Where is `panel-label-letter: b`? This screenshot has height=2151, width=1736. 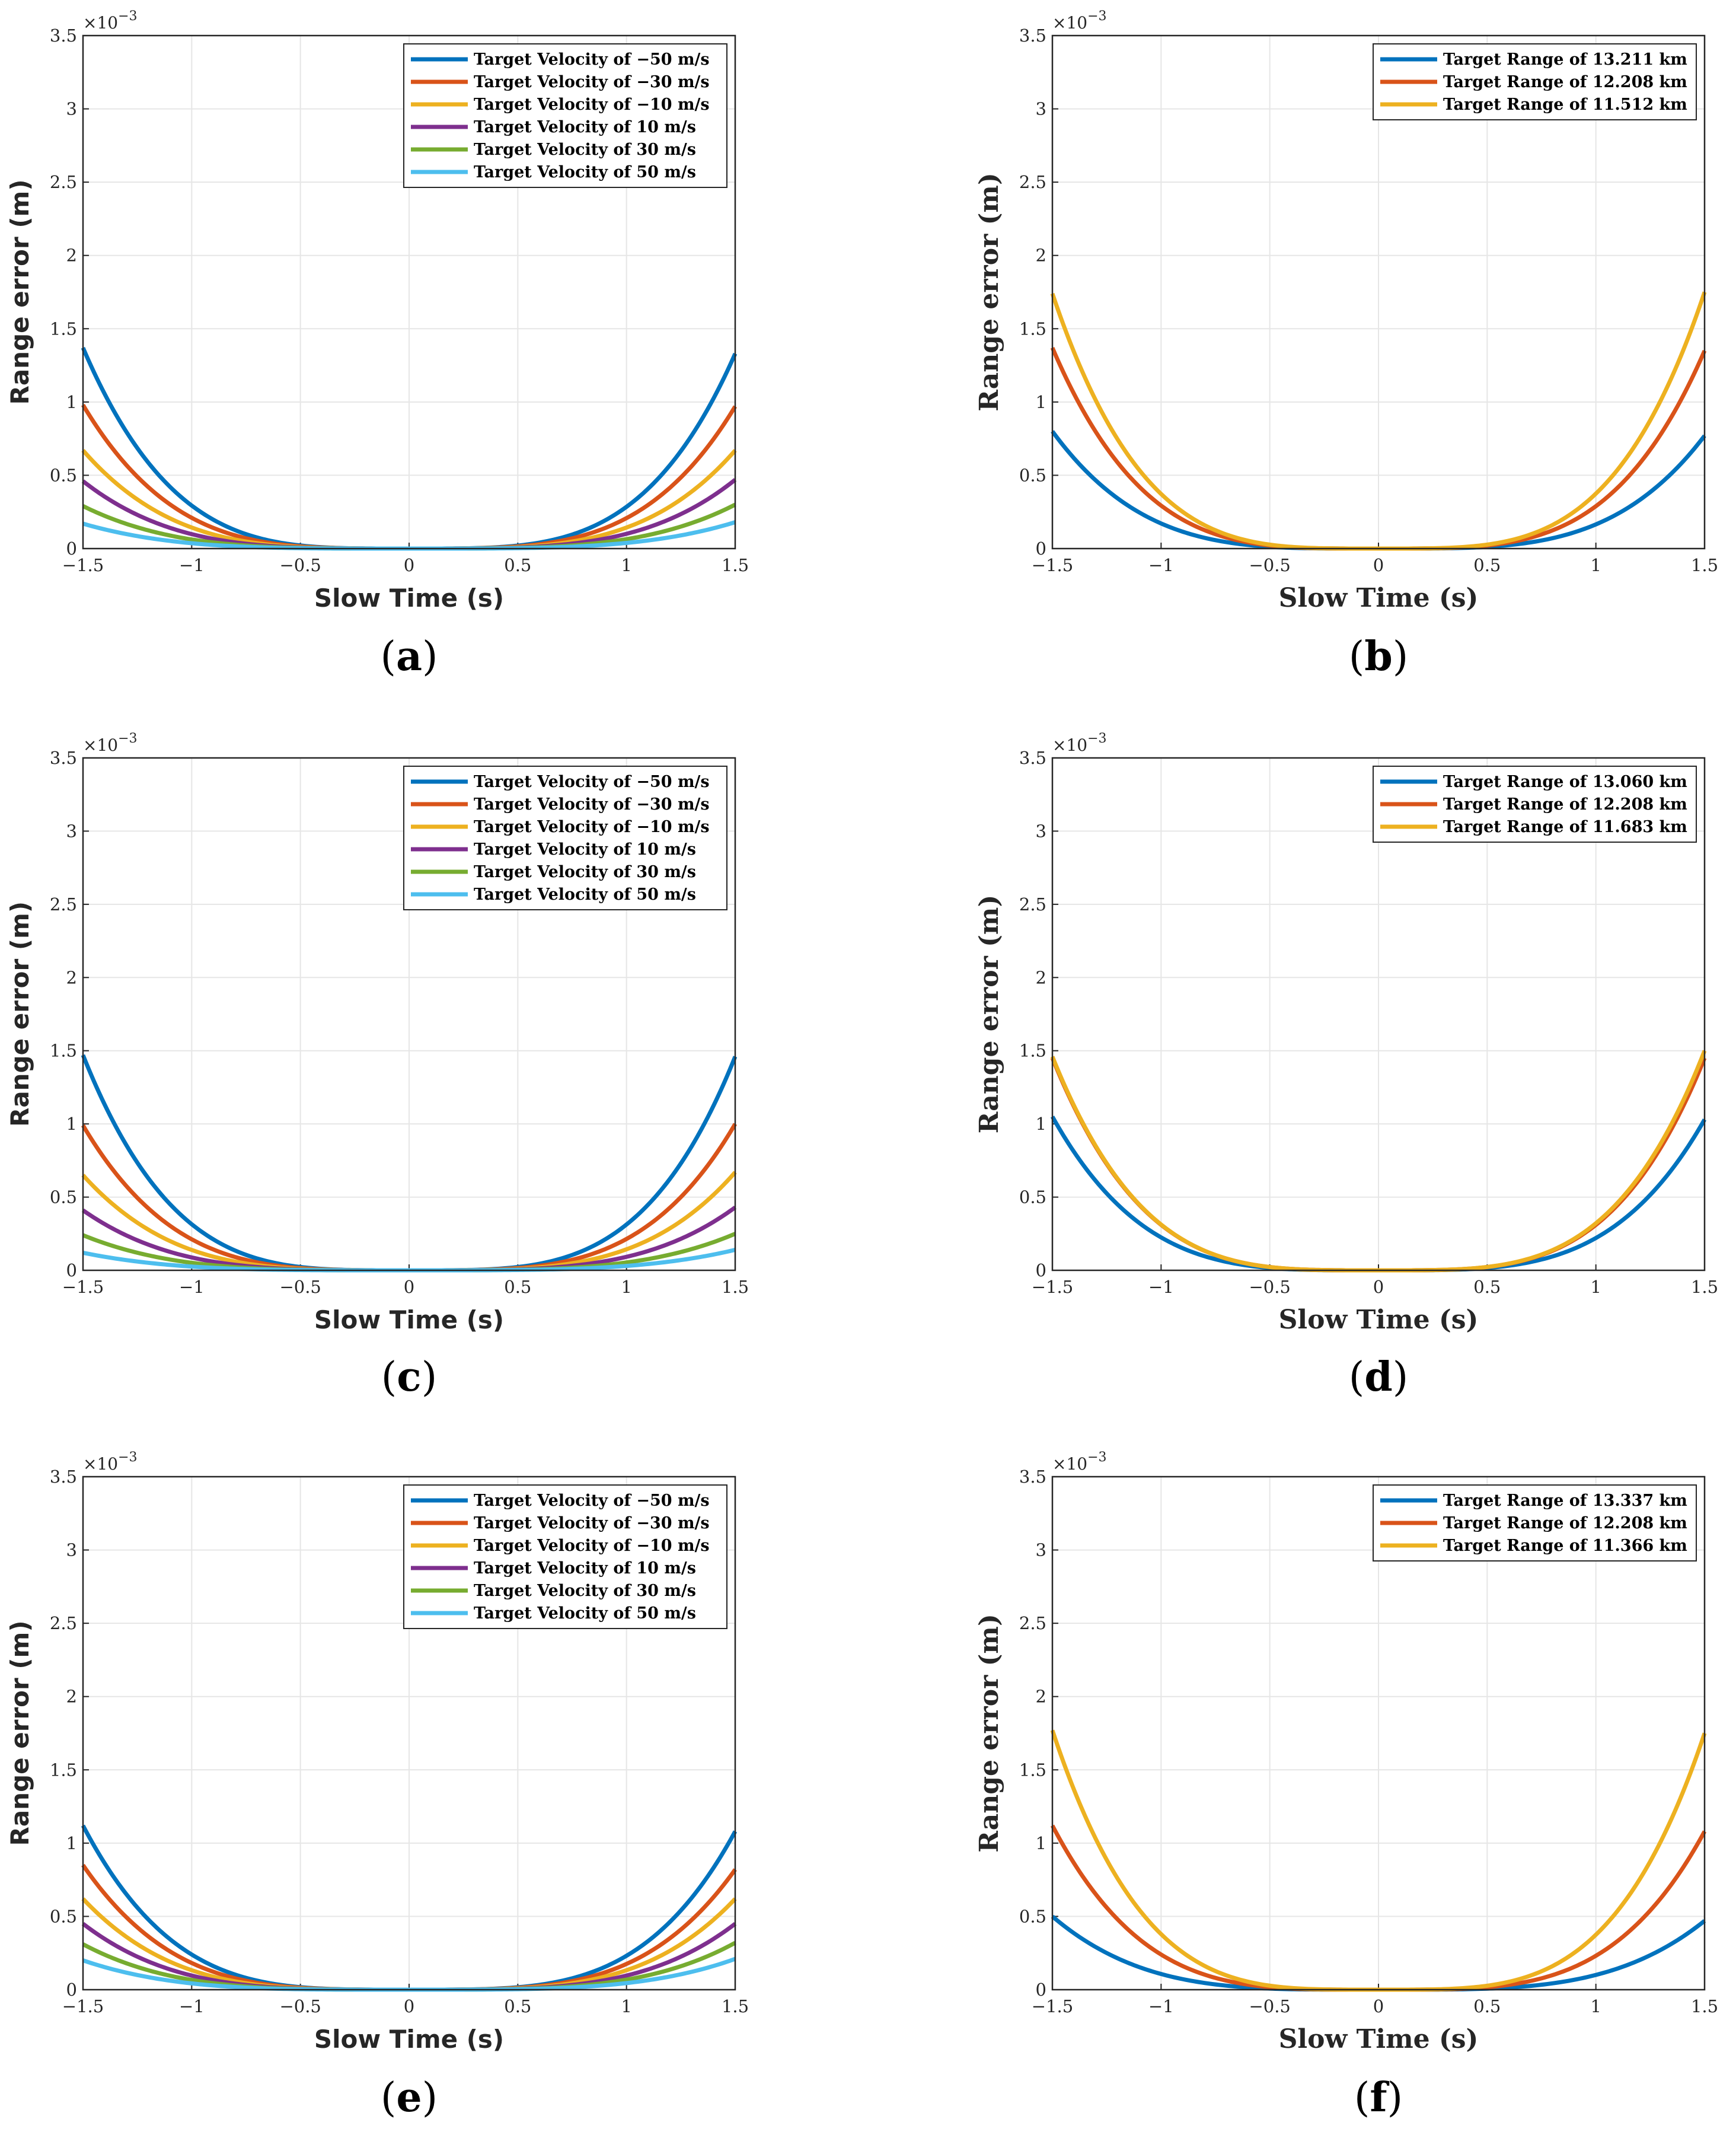 panel-label-letter: b is located at coordinates (1378, 657).